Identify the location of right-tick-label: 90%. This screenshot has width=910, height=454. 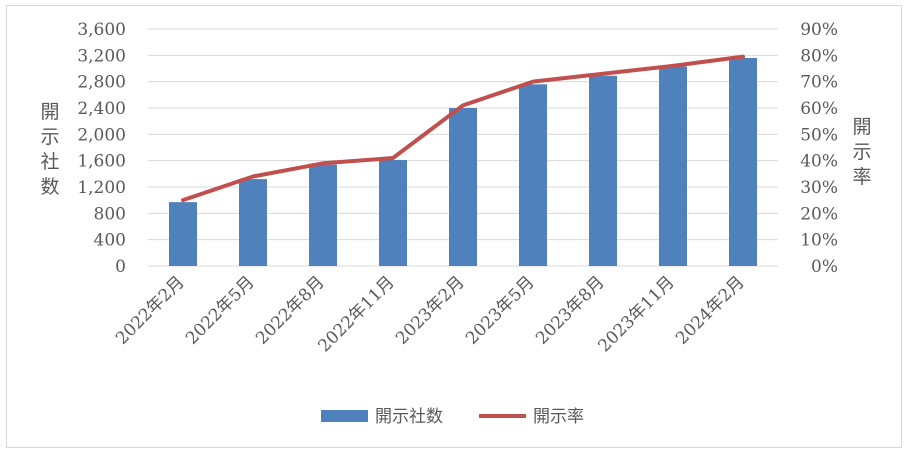
(819, 30).